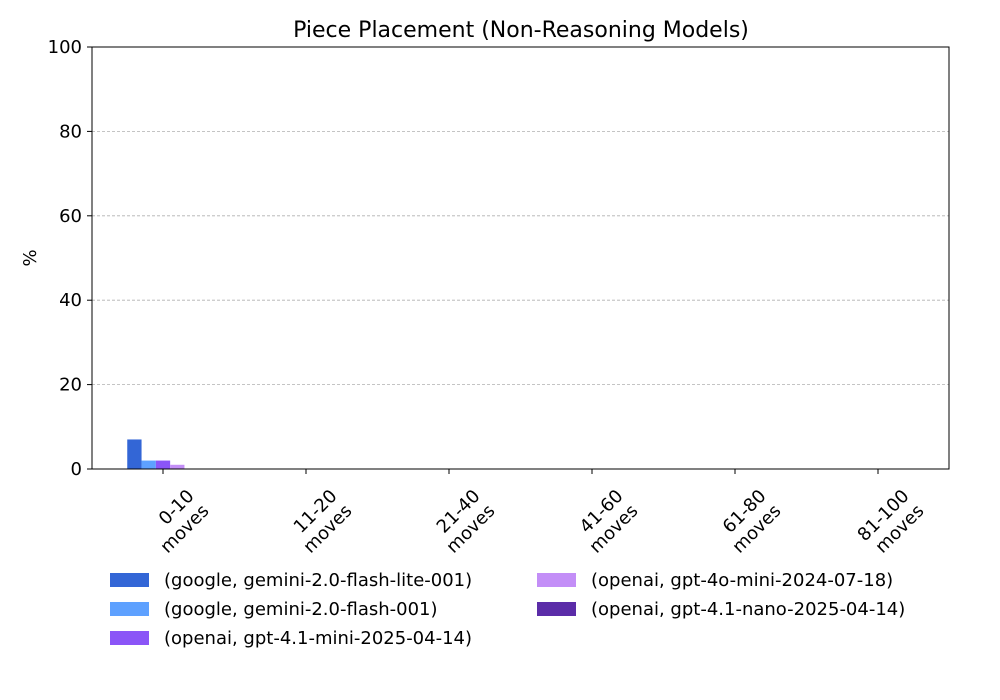 The width and height of the screenshot is (1000, 700). I want to click on legend-item: (openai, gpt-4.1-mini-2025-04-14), so click(291, 638).